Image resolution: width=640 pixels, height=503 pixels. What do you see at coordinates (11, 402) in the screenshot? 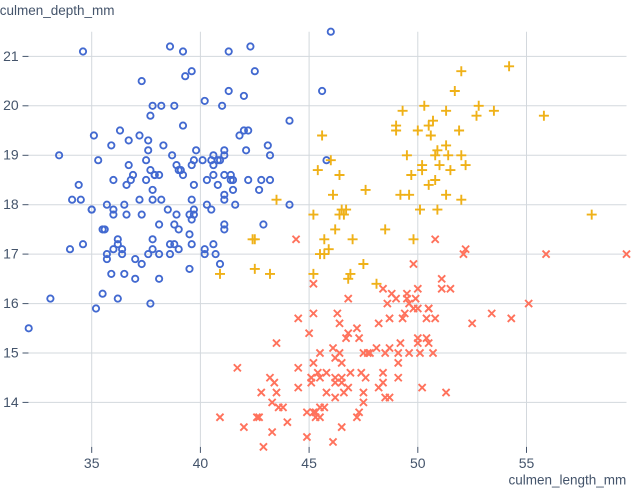
I see `svg-text: 14` at bounding box center [11, 402].